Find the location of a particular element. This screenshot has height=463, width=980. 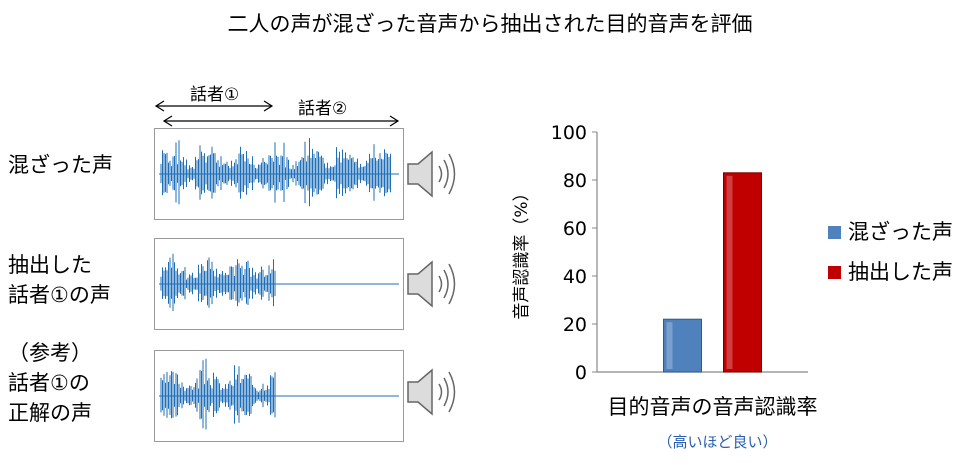

speaker-span-arrows is located at coordinates (277, 113).